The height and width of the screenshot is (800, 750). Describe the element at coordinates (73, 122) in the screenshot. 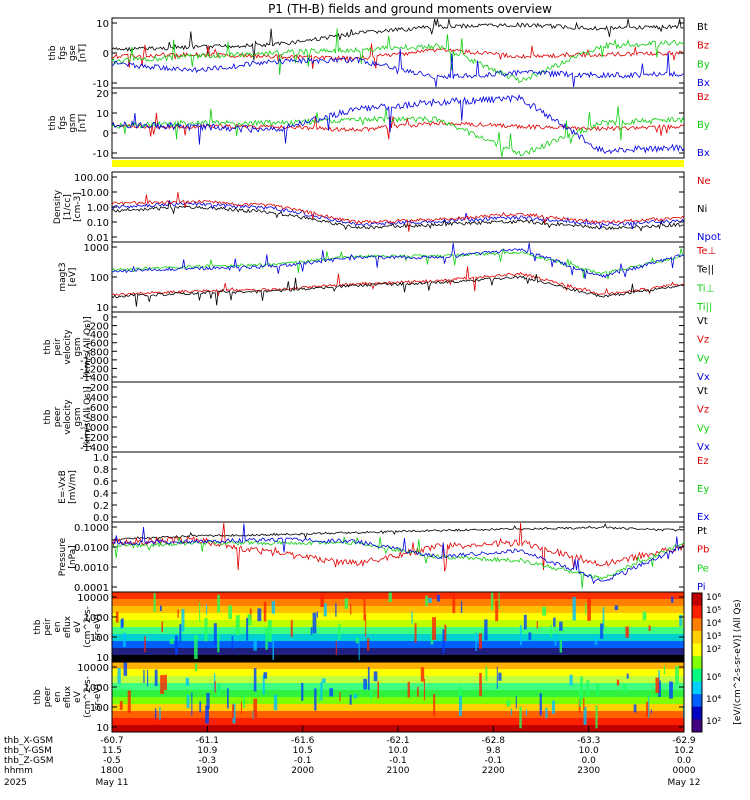

I see `y-axis-label: gsm` at that location.